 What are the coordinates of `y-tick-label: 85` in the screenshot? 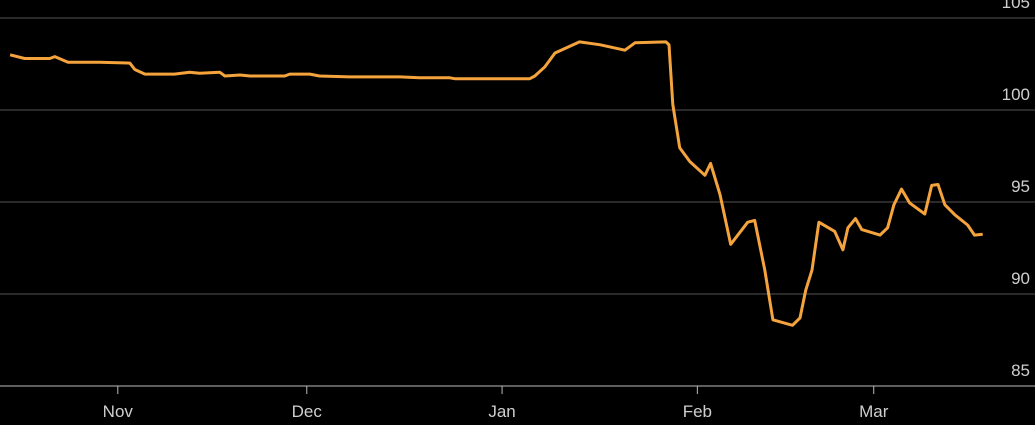 It's located at (1020, 370).